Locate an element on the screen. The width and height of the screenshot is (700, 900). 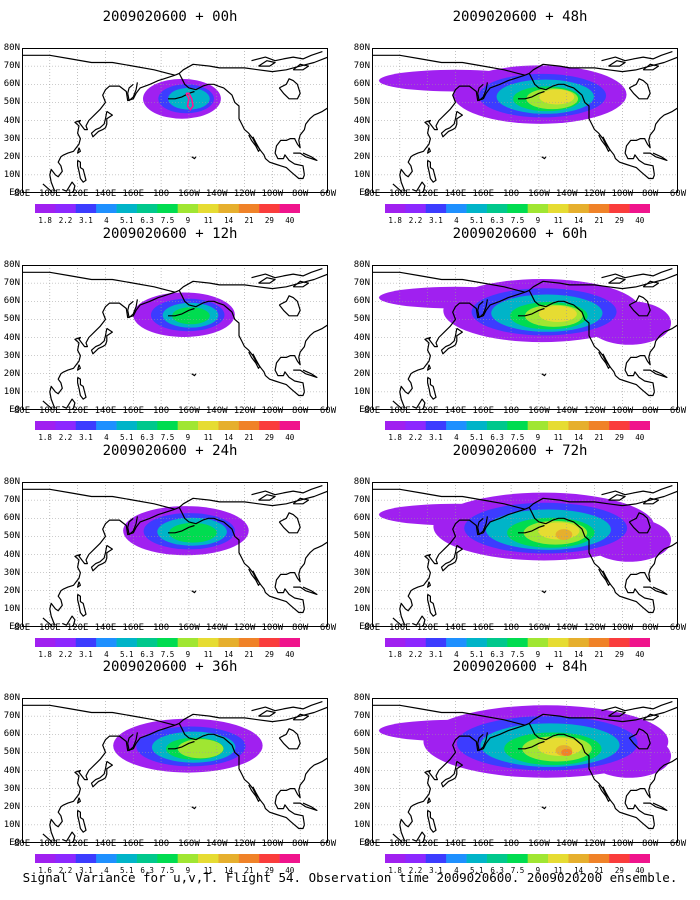
signal-variance-map is located at coordinates (175, 120).